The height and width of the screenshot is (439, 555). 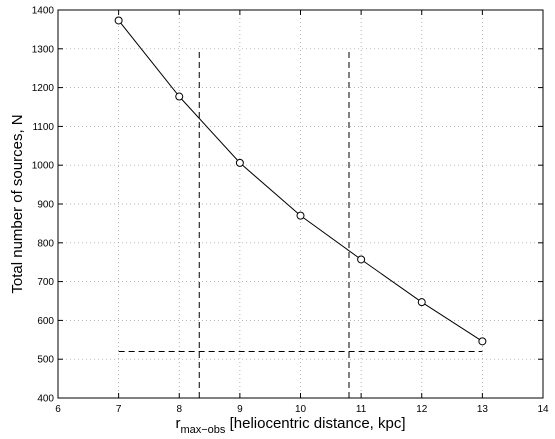 What do you see at coordinates (43, 11) in the screenshot?
I see `y-tick-label: 1400` at bounding box center [43, 11].